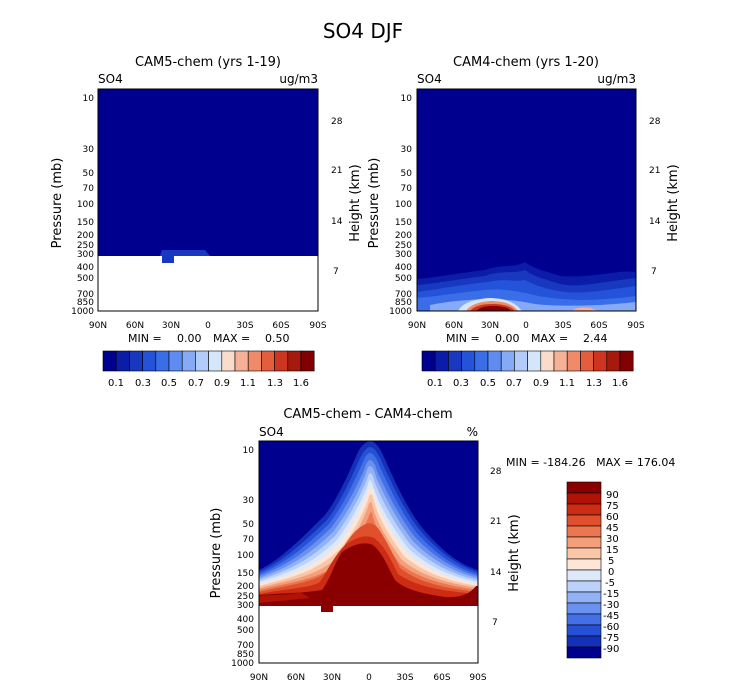 The image size is (733, 685). I want to click on diff-variable: SO4, so click(271, 432).